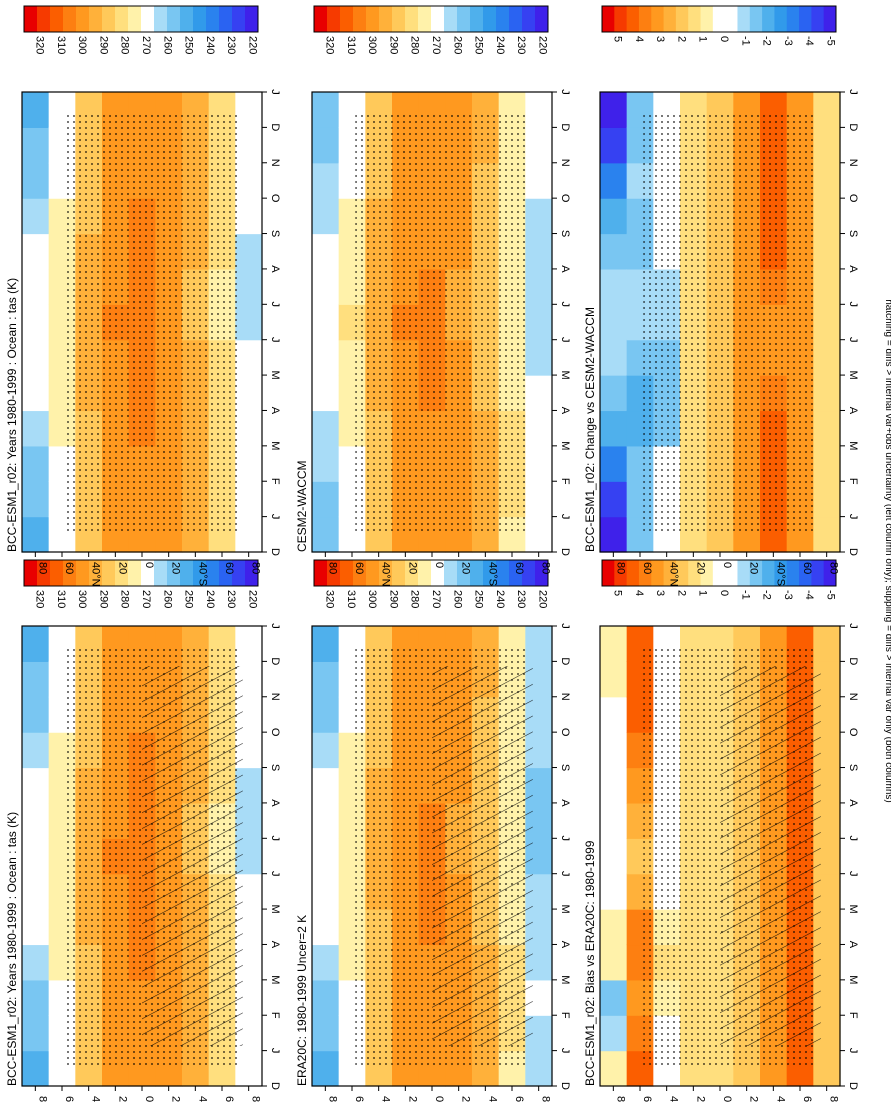 This screenshot has height=1102, width=891. Describe the element at coordinates (809, 41) in the screenshot. I see `colorbar-tick-label: -4` at that location.